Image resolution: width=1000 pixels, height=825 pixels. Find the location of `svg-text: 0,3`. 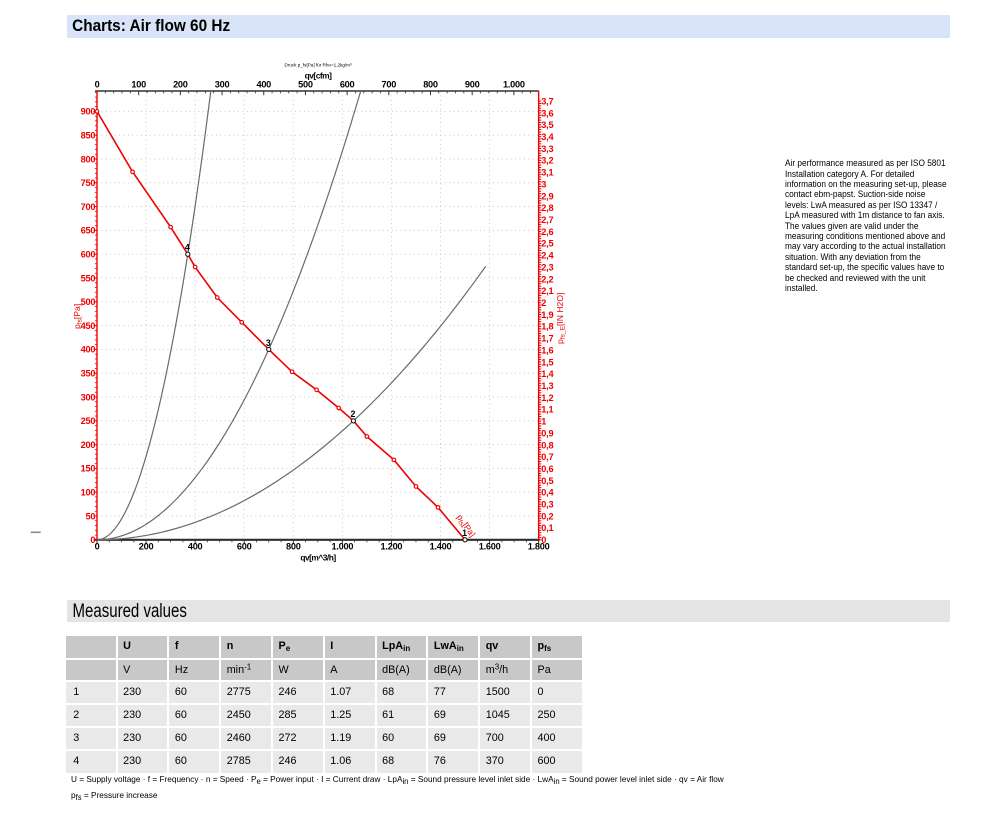

svg-text: 0,3 is located at coordinates (547, 505).